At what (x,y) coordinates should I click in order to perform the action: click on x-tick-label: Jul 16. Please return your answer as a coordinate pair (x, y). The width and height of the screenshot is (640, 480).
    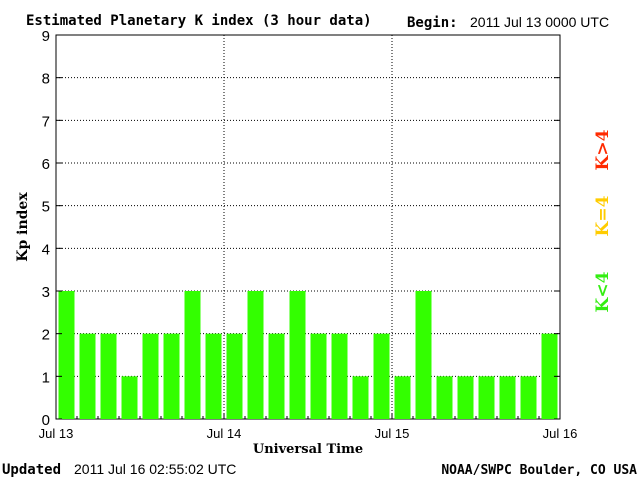
    Looking at the image, I should click on (560, 433).